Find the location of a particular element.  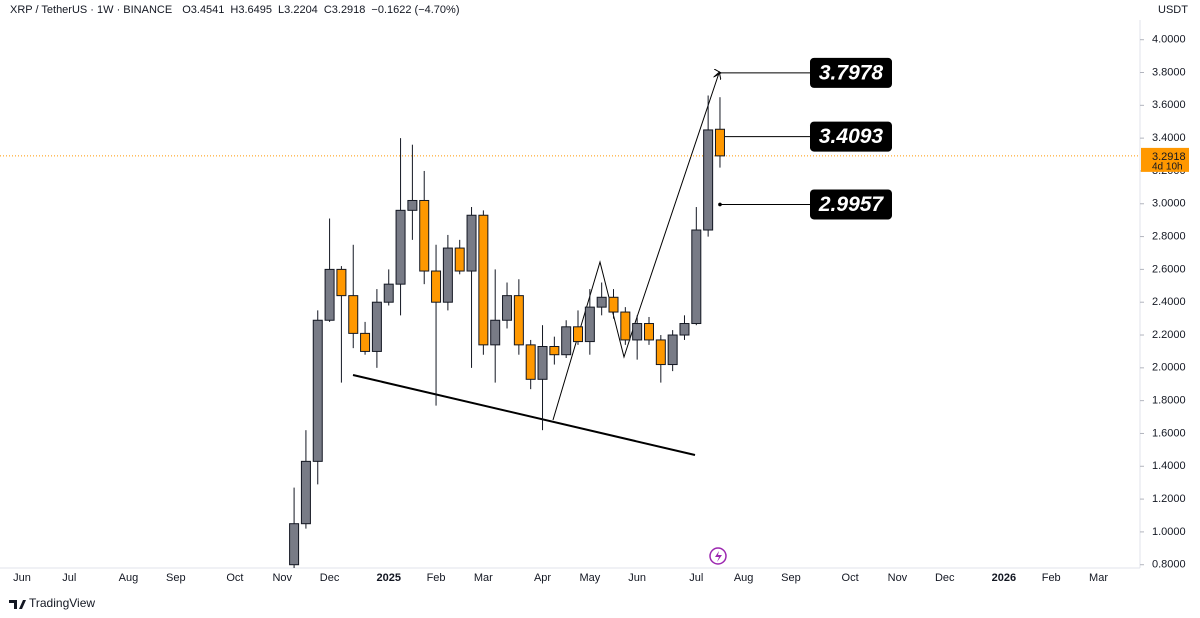

ohlc-label: L is located at coordinates (281, 10).